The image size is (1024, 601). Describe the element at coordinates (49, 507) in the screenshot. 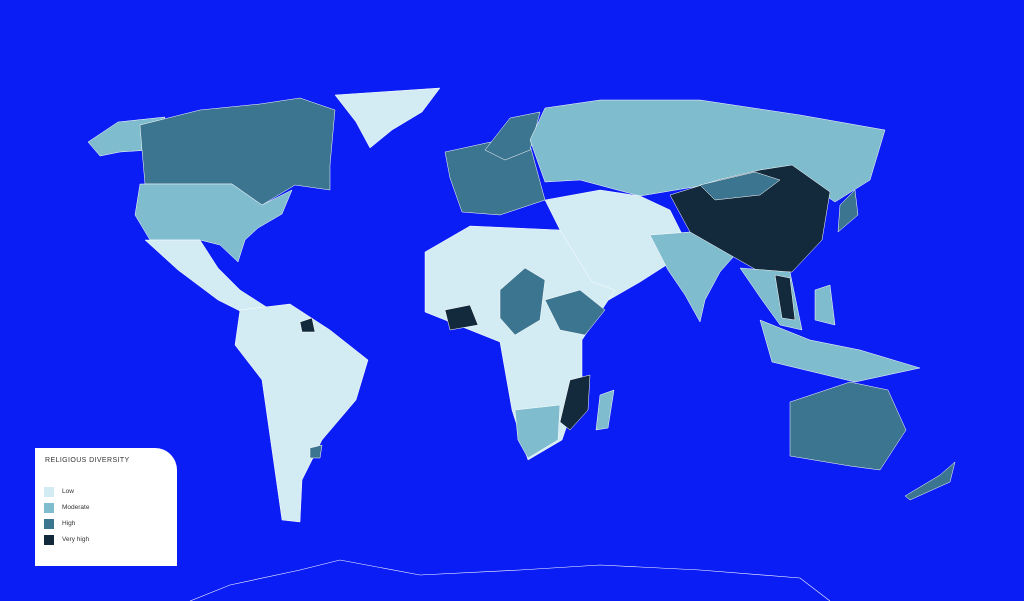

I see `legend-swatch-moderate` at that location.